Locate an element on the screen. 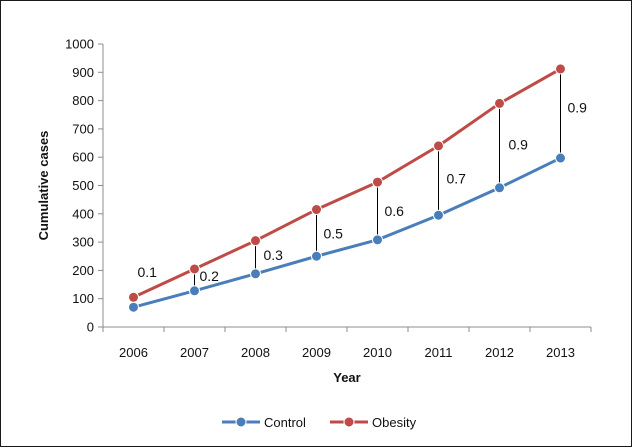 The image size is (632, 447). y-tick-label: 300 is located at coordinates (83, 242).